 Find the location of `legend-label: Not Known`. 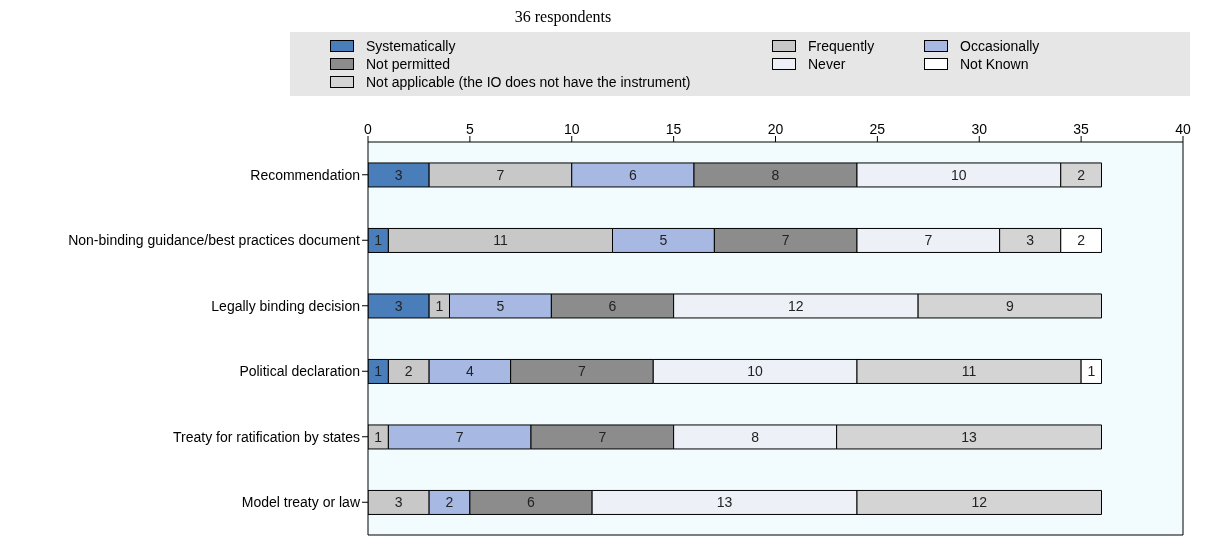

legend-label: Not Known is located at coordinates (994, 64).